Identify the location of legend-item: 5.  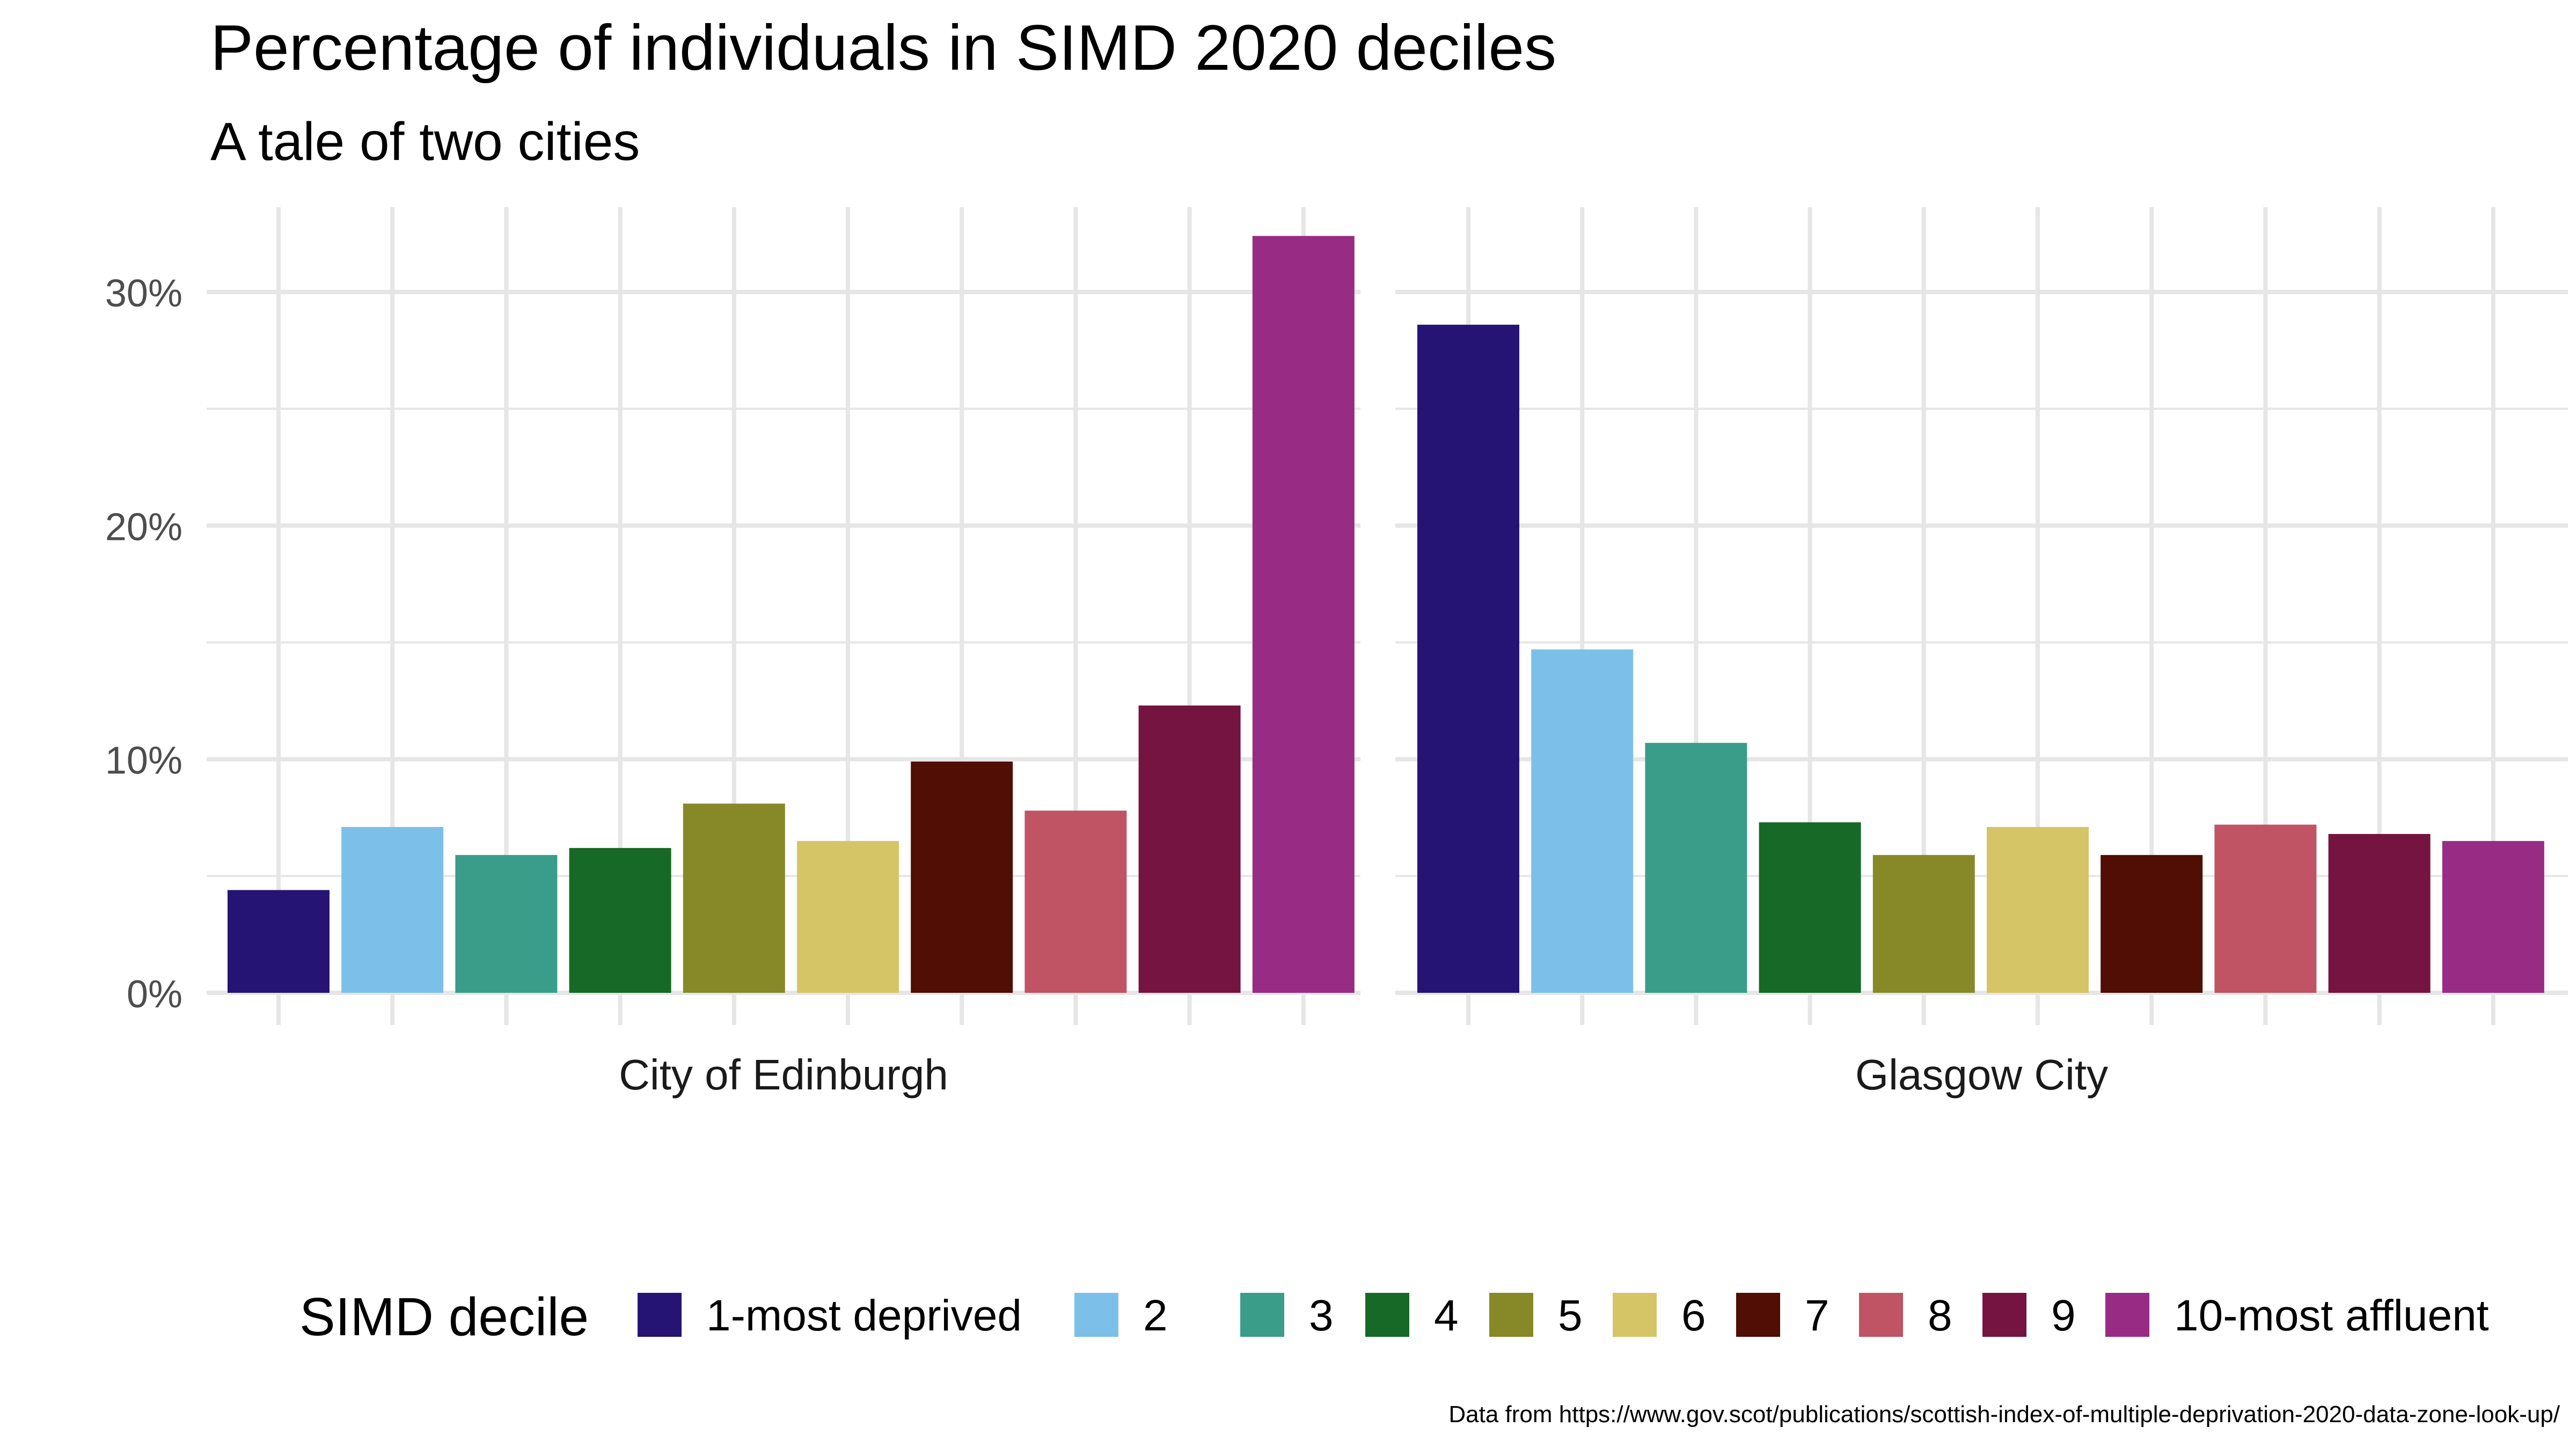
(1536, 1315).